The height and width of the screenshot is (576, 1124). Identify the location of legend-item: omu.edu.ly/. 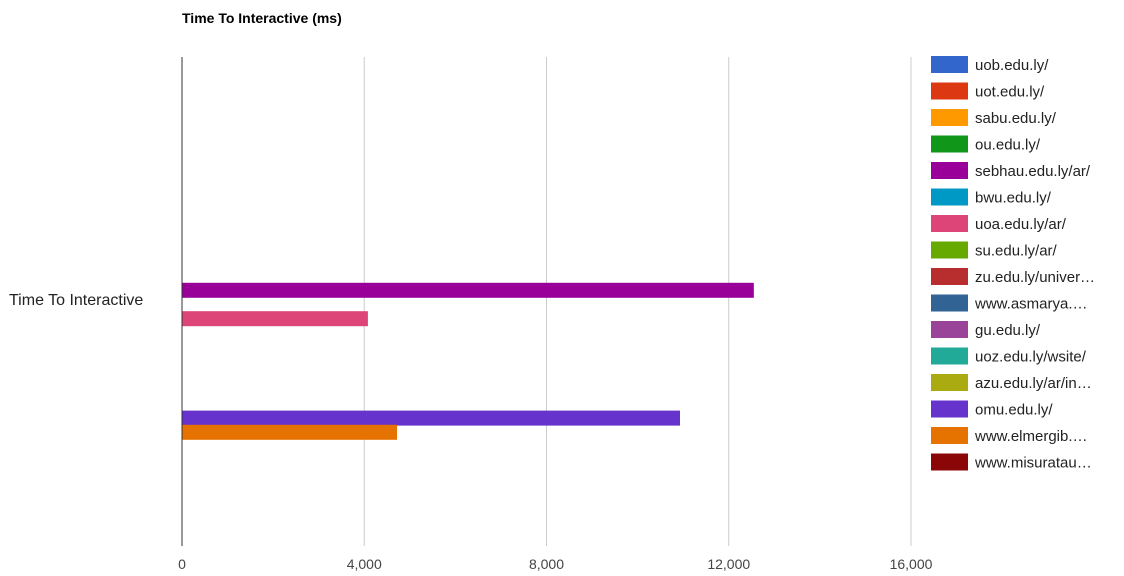
(992, 409).